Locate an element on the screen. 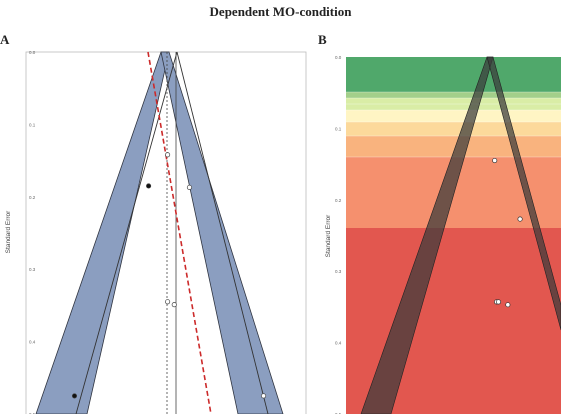 Image resolution: width=561 pixels, height=414 pixels. y-tick-label-b: 0.2 is located at coordinates (338, 200).